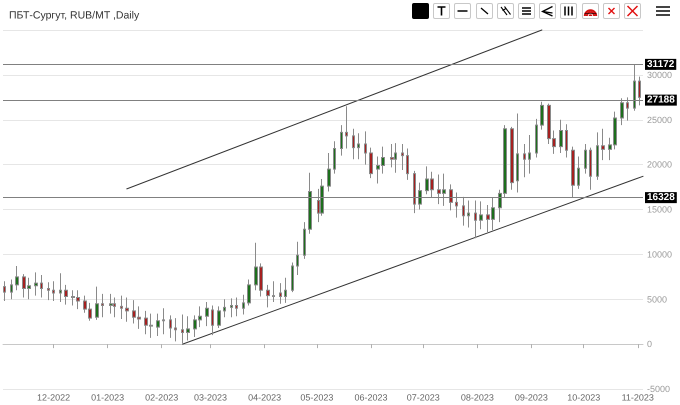 The height and width of the screenshot is (405, 680). Describe the element at coordinates (658, 389) in the screenshot. I see `y-tick-label: -5000` at that location.